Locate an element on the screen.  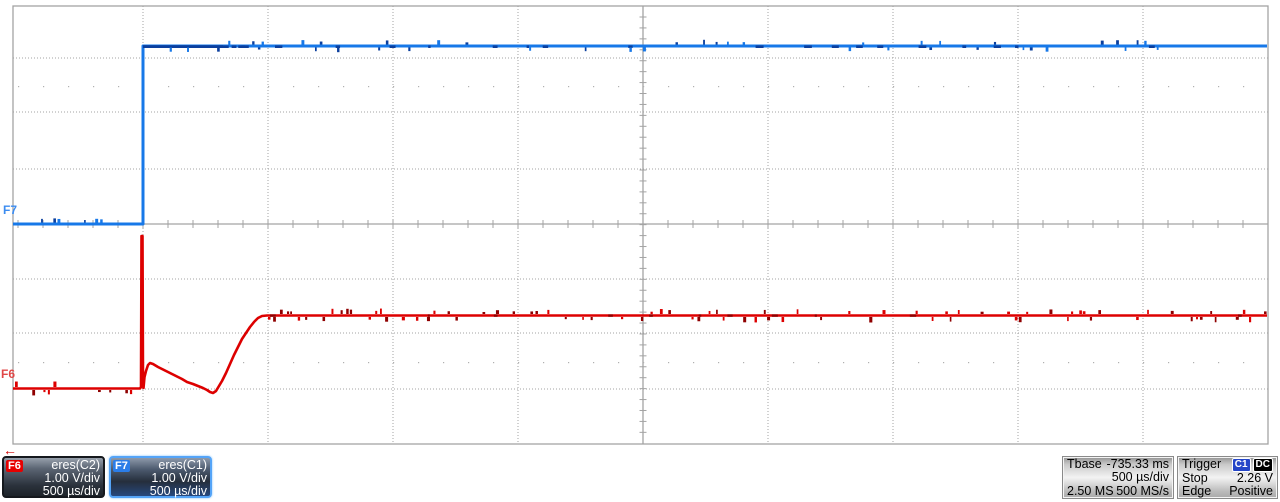
descriptor-title-row: F6 eres(C2) is located at coordinates (53, 465).